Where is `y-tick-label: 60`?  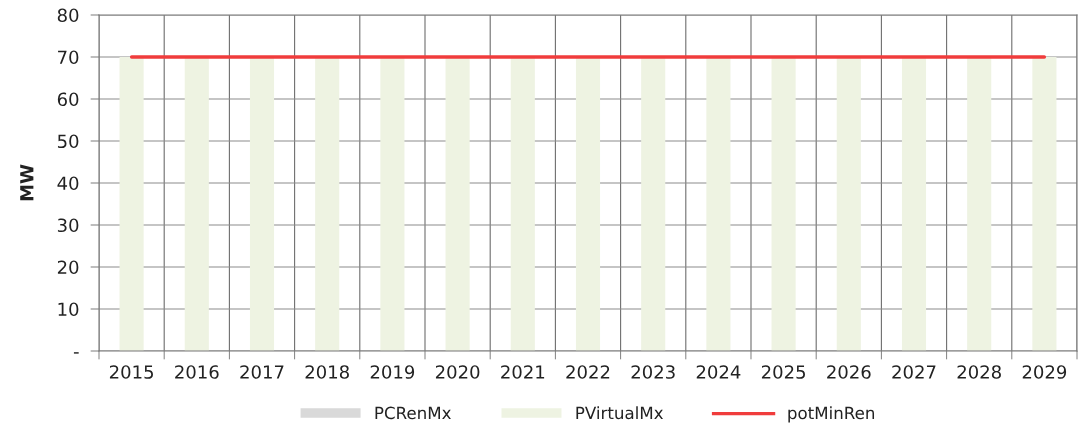 y-tick-label: 60 is located at coordinates (68, 99).